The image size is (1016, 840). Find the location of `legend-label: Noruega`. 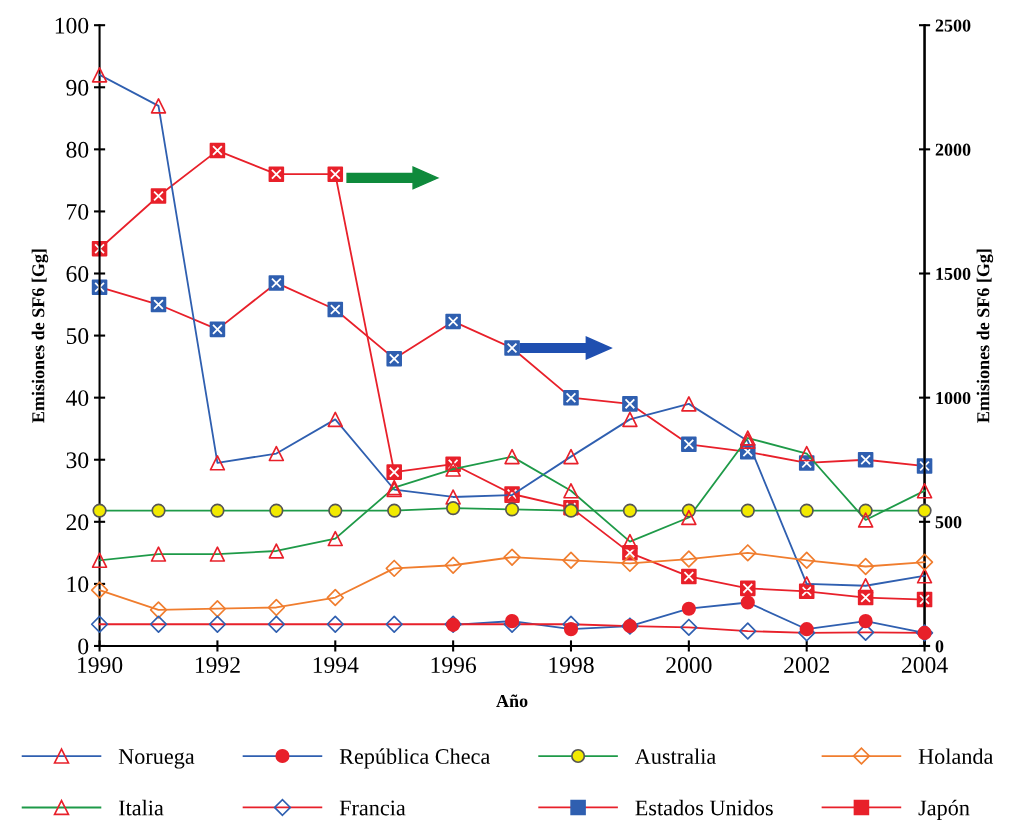

legend-label: Noruega is located at coordinates (156, 759).